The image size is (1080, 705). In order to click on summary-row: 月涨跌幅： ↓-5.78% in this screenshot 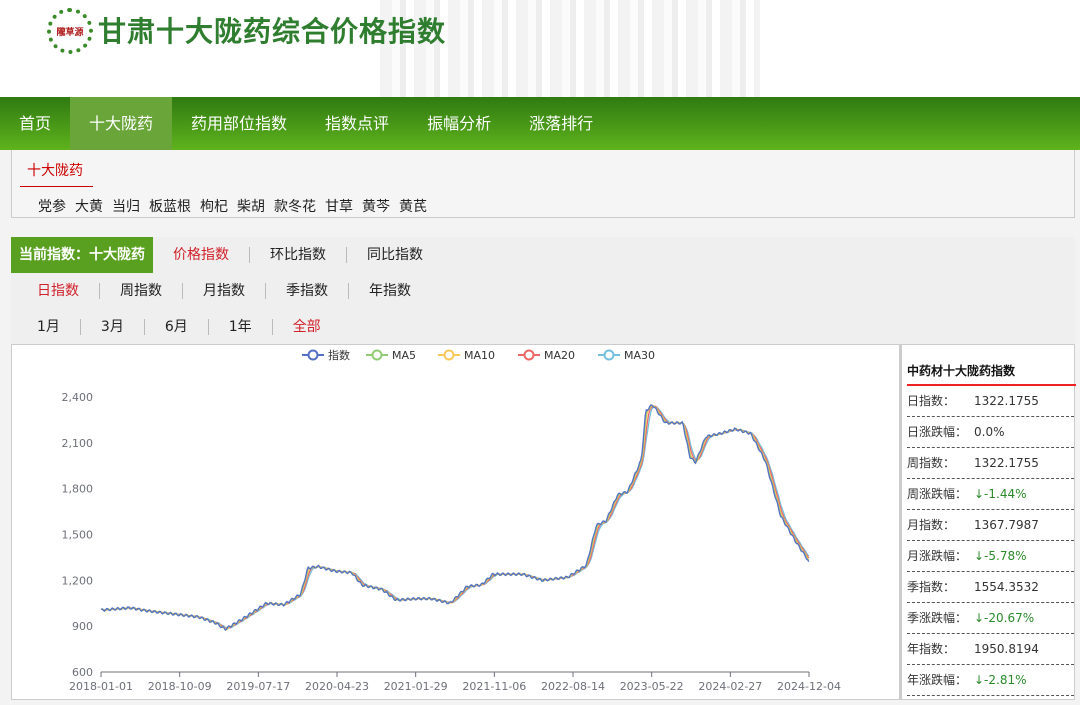, I will do `click(990, 556)`.